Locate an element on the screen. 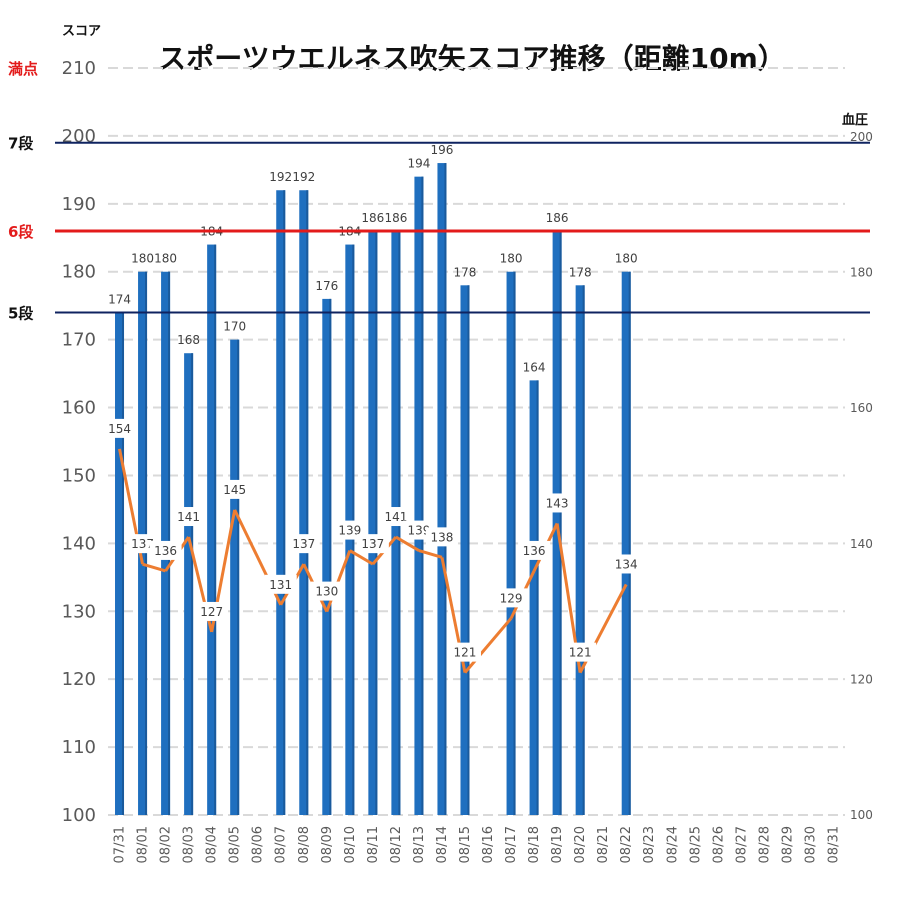 The height and width of the screenshot is (900, 900). x-tick-label: 08/28 is located at coordinates (764, 844).